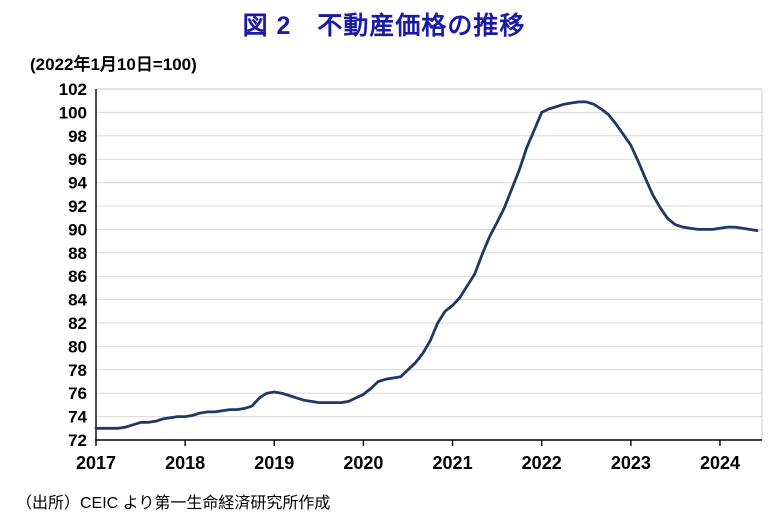 Image resolution: width=768 pixels, height=528 pixels. I want to click on index-base-note: (2022年1月10日=100), so click(113, 64).